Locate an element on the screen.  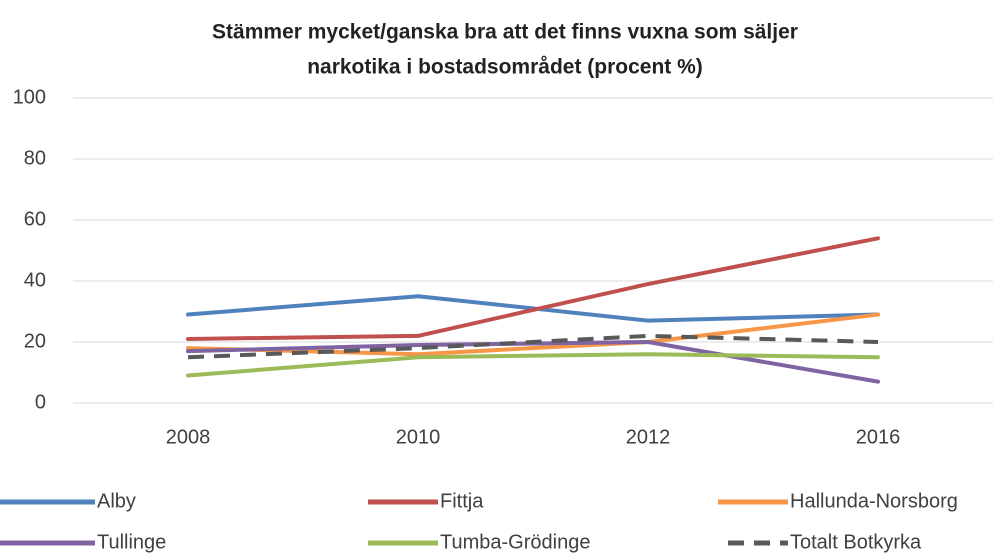
legend-label: Totalt Botkyrka is located at coordinates (856, 542).